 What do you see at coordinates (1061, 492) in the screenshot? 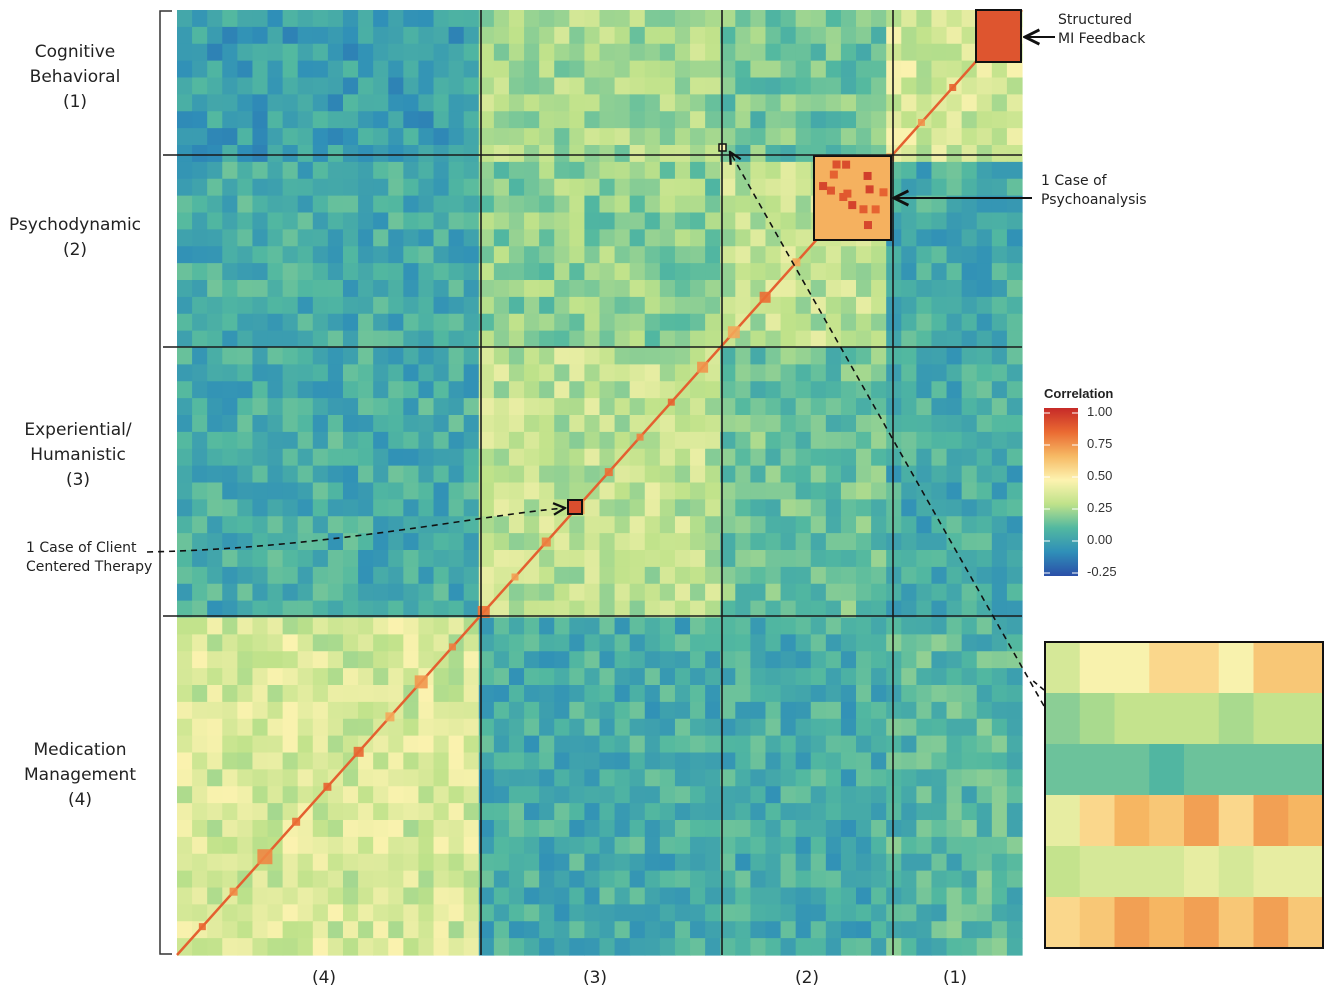
I see `legend-colorbar` at bounding box center [1061, 492].